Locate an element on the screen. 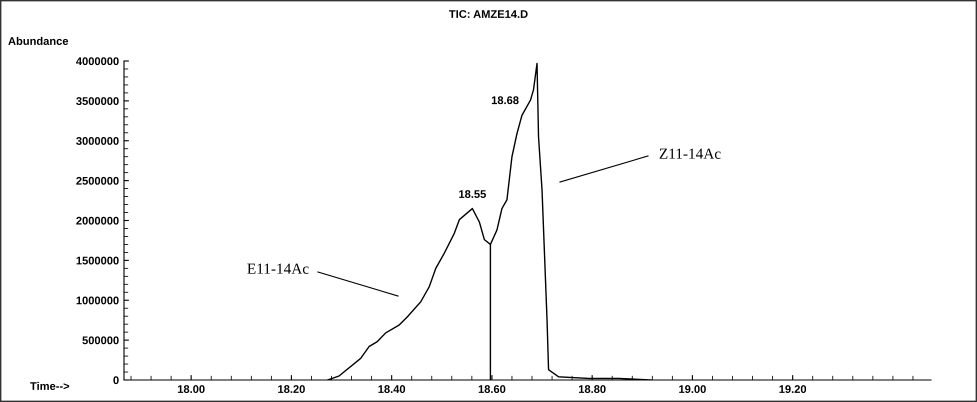 The height and width of the screenshot is (402, 977). y-tick-label: 4000000 is located at coordinates (97, 61).